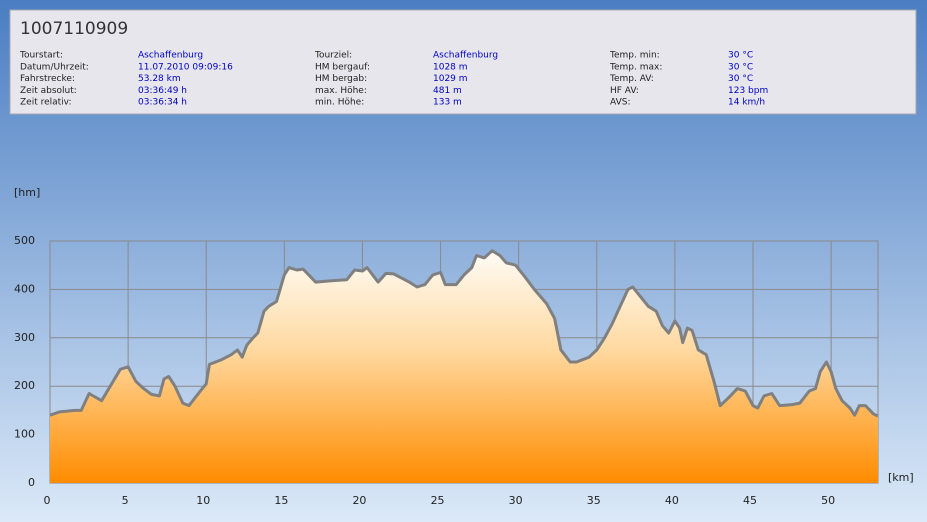 The image size is (927, 522). Describe the element at coordinates (74, 29) in the screenshot. I see `tour-title: 1007110909` at that location.